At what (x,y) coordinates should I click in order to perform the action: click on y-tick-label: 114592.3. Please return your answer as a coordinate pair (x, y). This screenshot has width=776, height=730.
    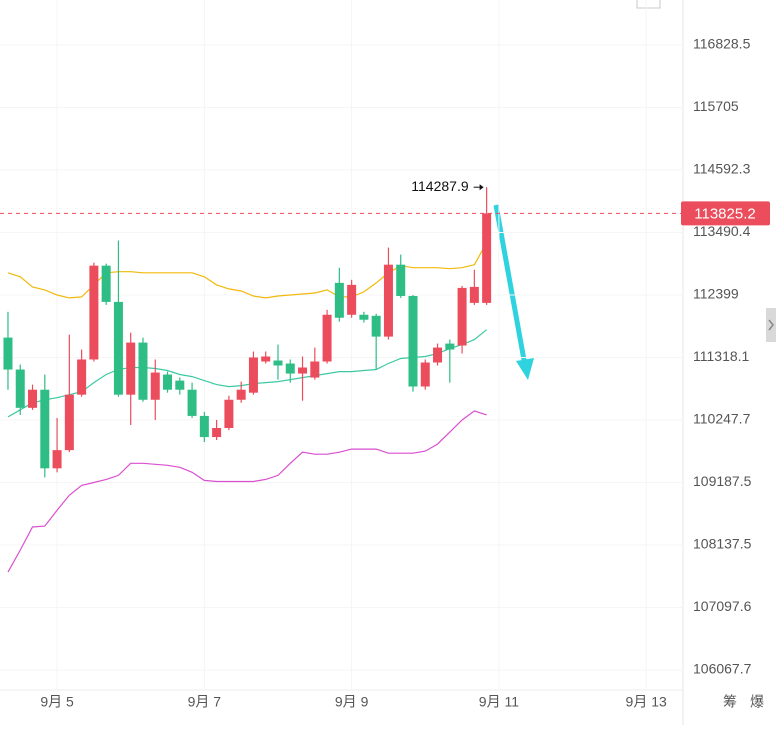
    Looking at the image, I should click on (722, 169).